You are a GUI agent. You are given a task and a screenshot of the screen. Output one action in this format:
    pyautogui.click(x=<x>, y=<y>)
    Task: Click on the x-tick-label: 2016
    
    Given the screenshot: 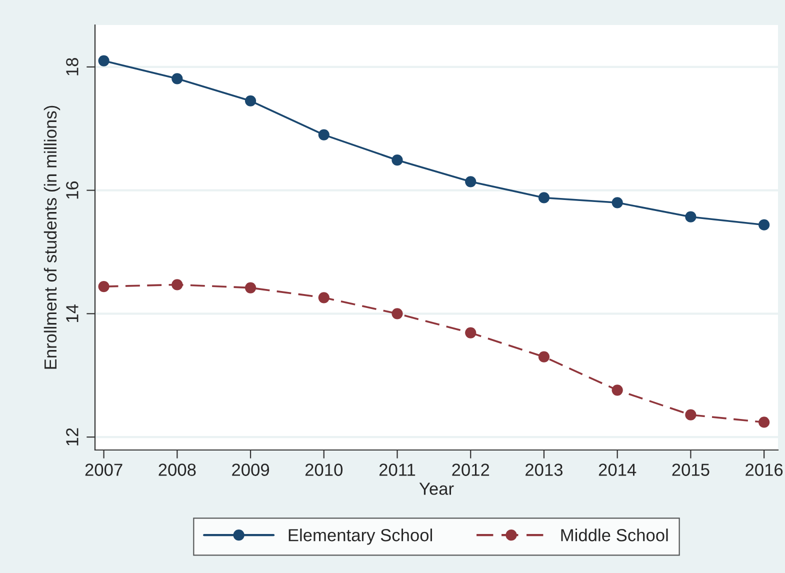 What is the action you would take?
    pyautogui.click(x=764, y=470)
    